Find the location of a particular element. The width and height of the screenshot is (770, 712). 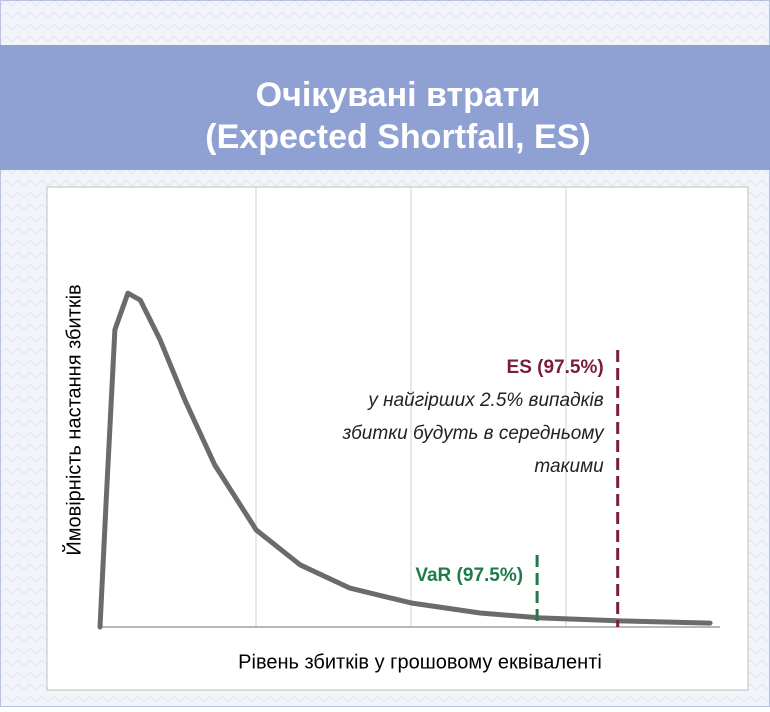

marker-note: збитки будуть в середньому is located at coordinates (474, 433).